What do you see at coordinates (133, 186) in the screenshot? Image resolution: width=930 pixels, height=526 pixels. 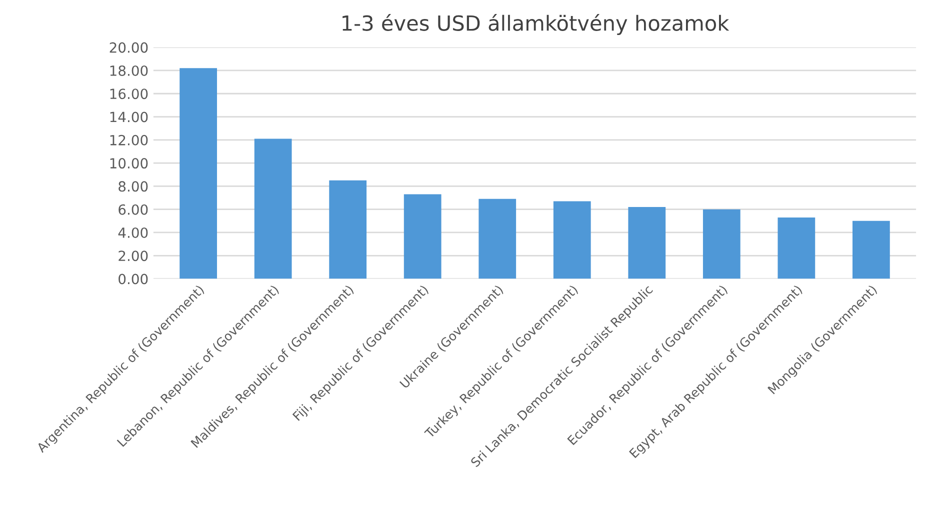 I see `y-tick-label: 8.00` at bounding box center [133, 186].